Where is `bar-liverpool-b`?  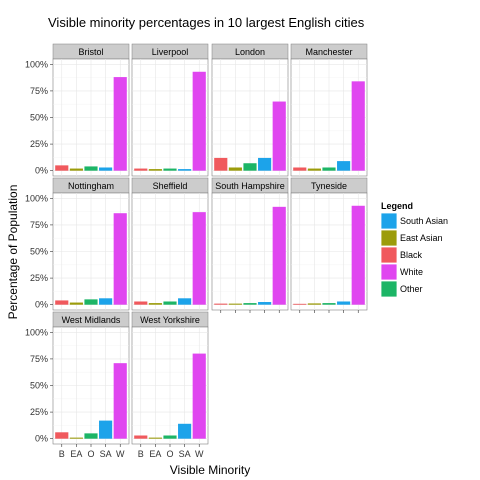 bar-liverpool-b is located at coordinates (141, 169).